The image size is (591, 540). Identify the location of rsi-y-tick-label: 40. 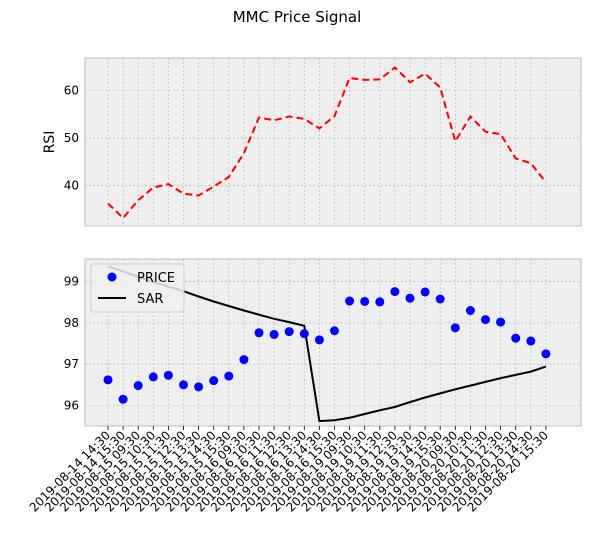
(71, 186).